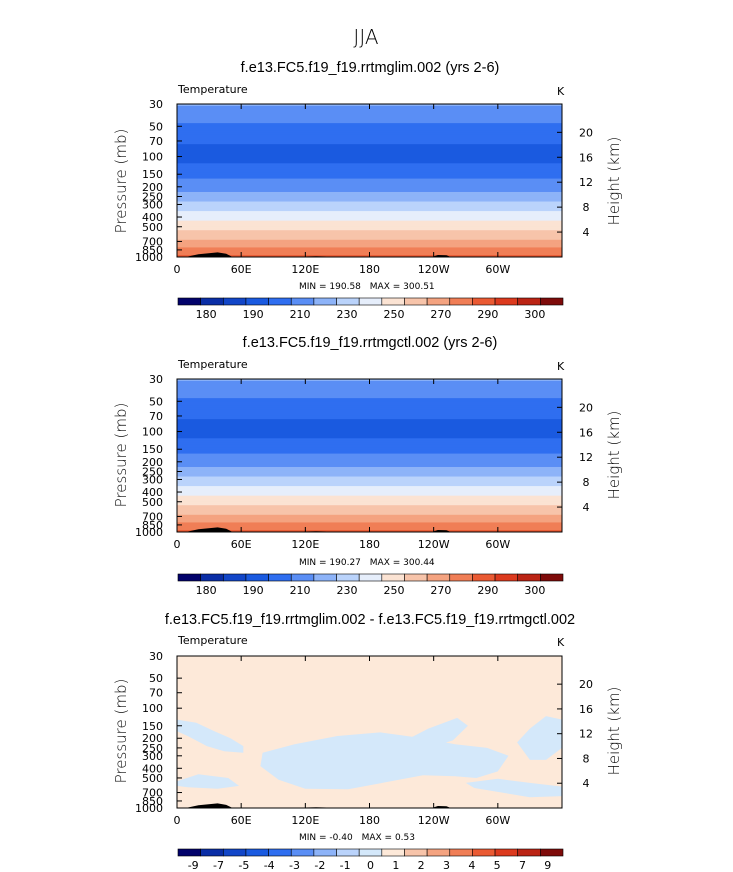 The height and width of the screenshot is (872, 733). What do you see at coordinates (487, 590) in the screenshot?
I see `colorbar-tick-label: 290` at bounding box center [487, 590].